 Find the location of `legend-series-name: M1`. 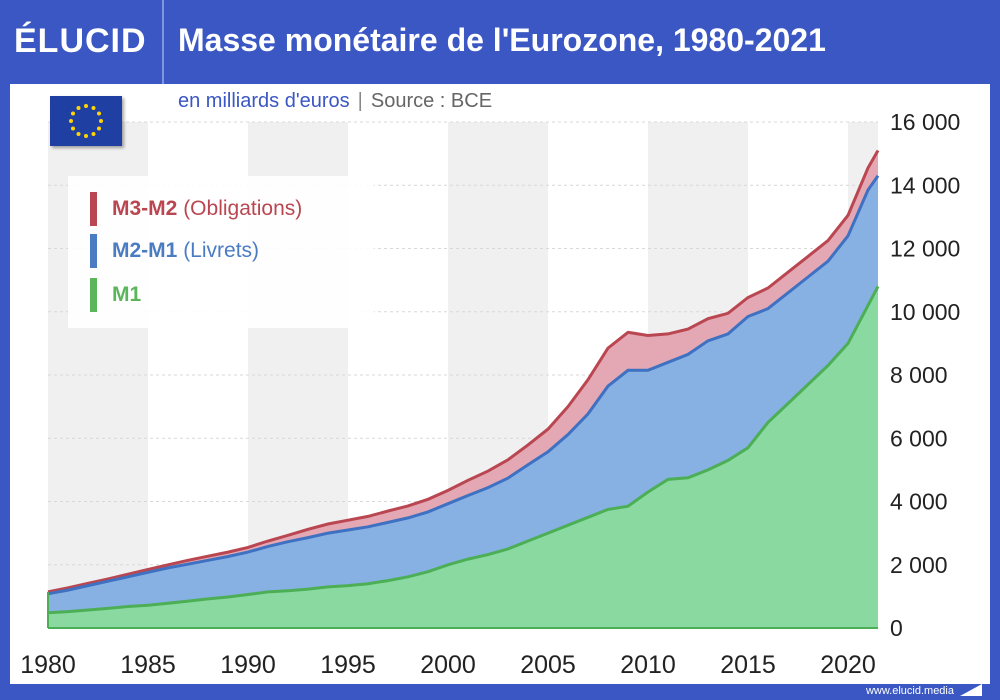

legend-series-name: M1 is located at coordinates (127, 294).